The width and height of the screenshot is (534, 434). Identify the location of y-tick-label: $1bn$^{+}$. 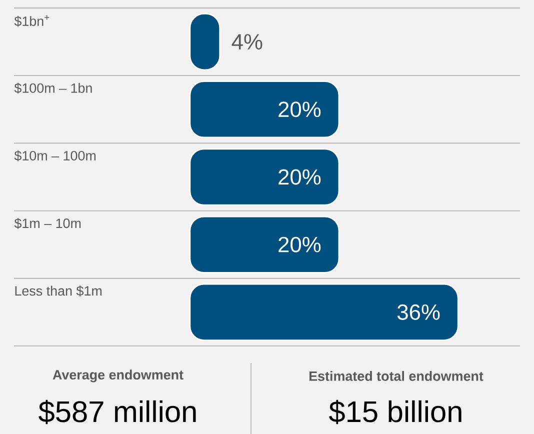
(32, 20).